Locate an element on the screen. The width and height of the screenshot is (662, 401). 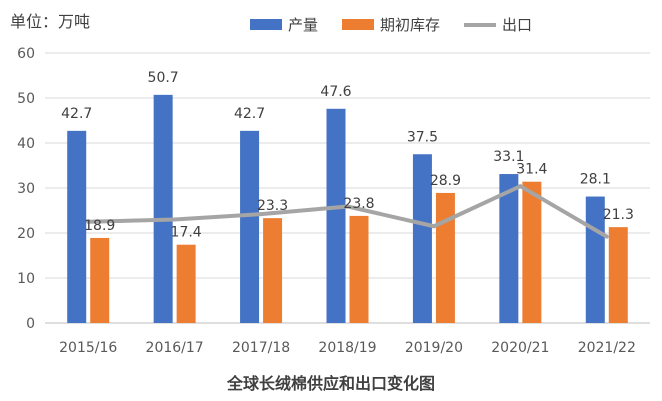
x-tick-label: 2018/19 is located at coordinates (347, 348).